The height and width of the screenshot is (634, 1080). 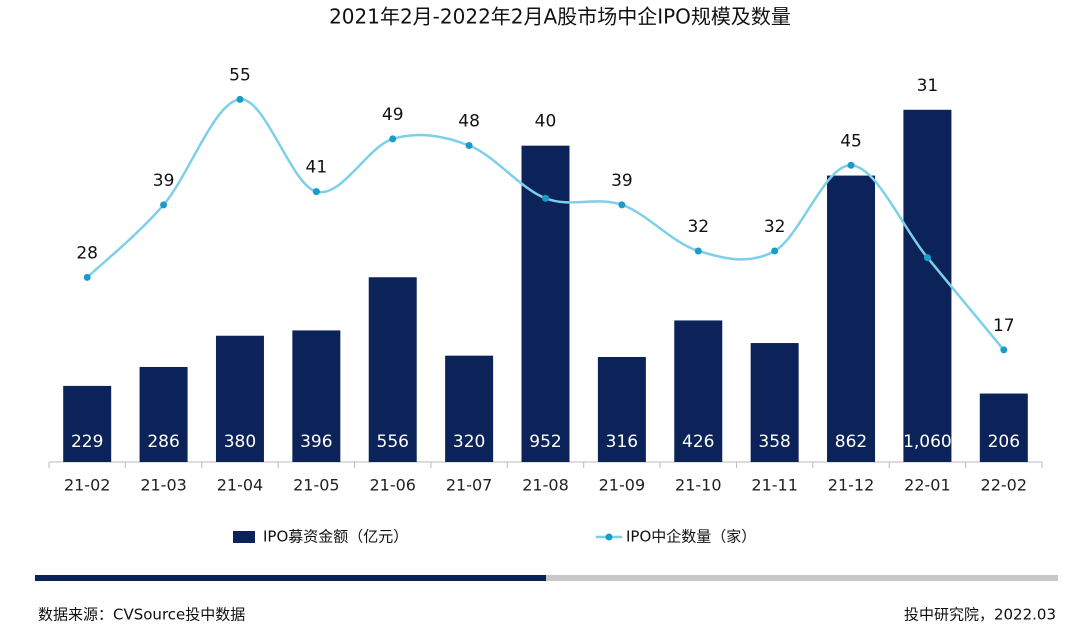 I want to click on x-tick-label: 21-05, so click(x=316, y=485).